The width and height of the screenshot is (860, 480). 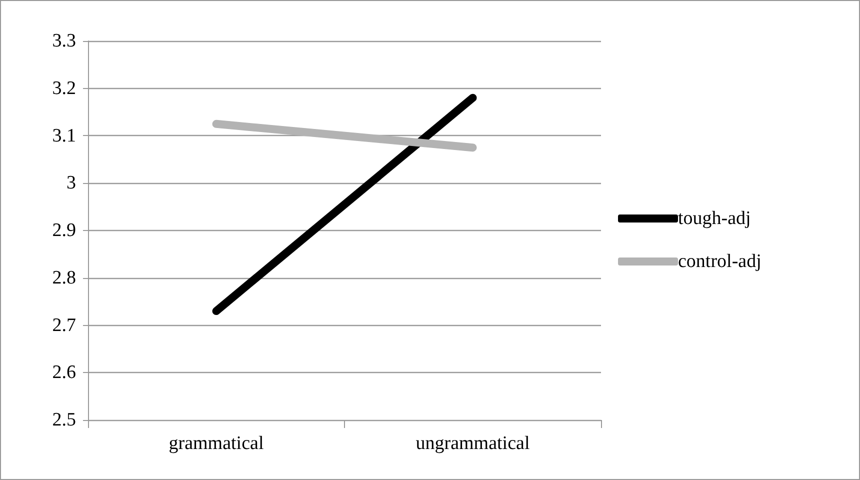 What do you see at coordinates (720, 261) in the screenshot?
I see `legend-label: control-adj` at bounding box center [720, 261].